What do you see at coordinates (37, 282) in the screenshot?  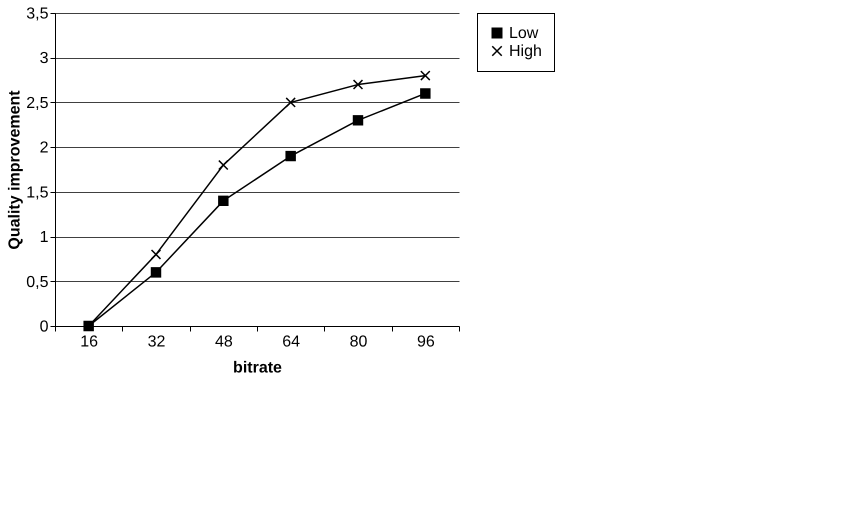 I see `y-tick-label: 0,5` at bounding box center [37, 282].